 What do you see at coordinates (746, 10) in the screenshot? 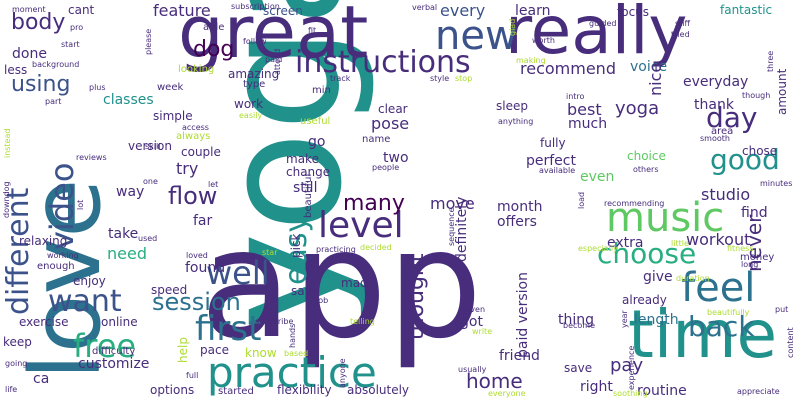
I see `word-fantastic: fantastic` at bounding box center [746, 10].